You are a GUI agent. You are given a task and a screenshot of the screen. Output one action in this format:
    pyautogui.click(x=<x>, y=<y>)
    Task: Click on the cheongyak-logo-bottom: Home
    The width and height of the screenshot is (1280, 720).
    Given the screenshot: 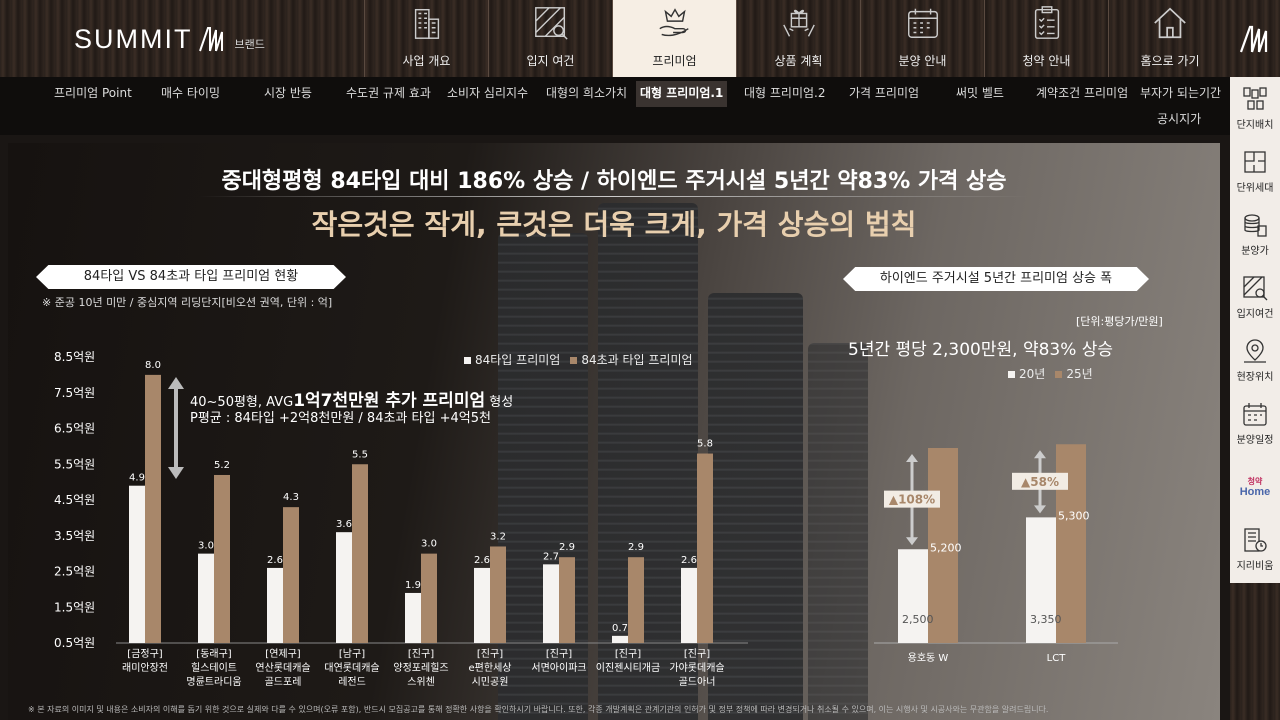 What is the action you would take?
    pyautogui.click(x=1255, y=491)
    